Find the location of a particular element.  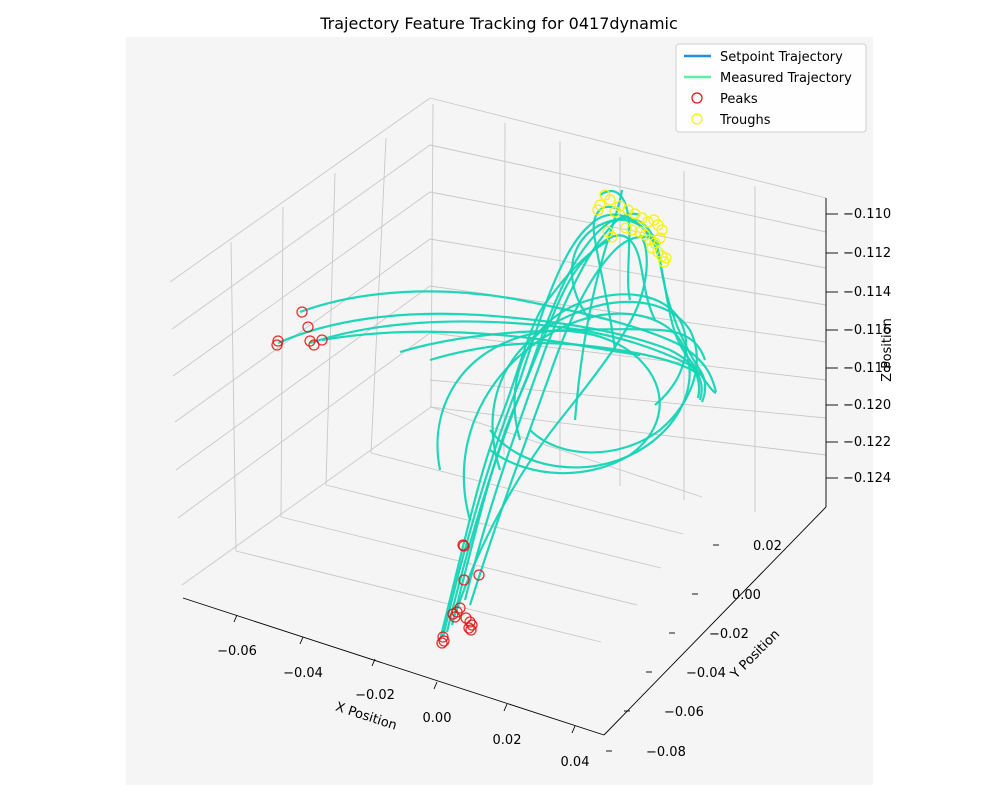

z-tick-label: −0.118 is located at coordinates (867, 368).